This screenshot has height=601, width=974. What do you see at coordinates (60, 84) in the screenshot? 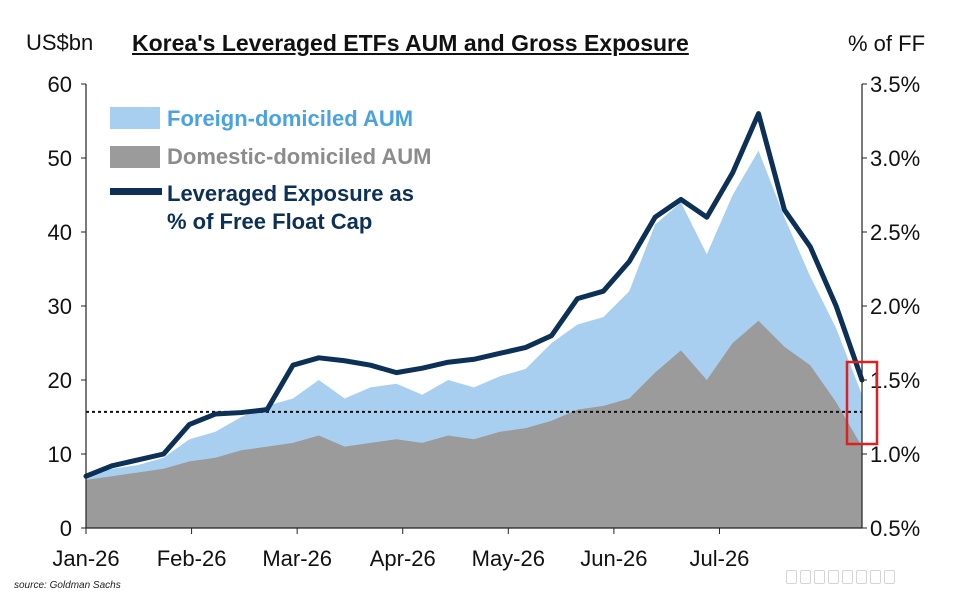
I see `left-tick-label: 60` at bounding box center [60, 84].